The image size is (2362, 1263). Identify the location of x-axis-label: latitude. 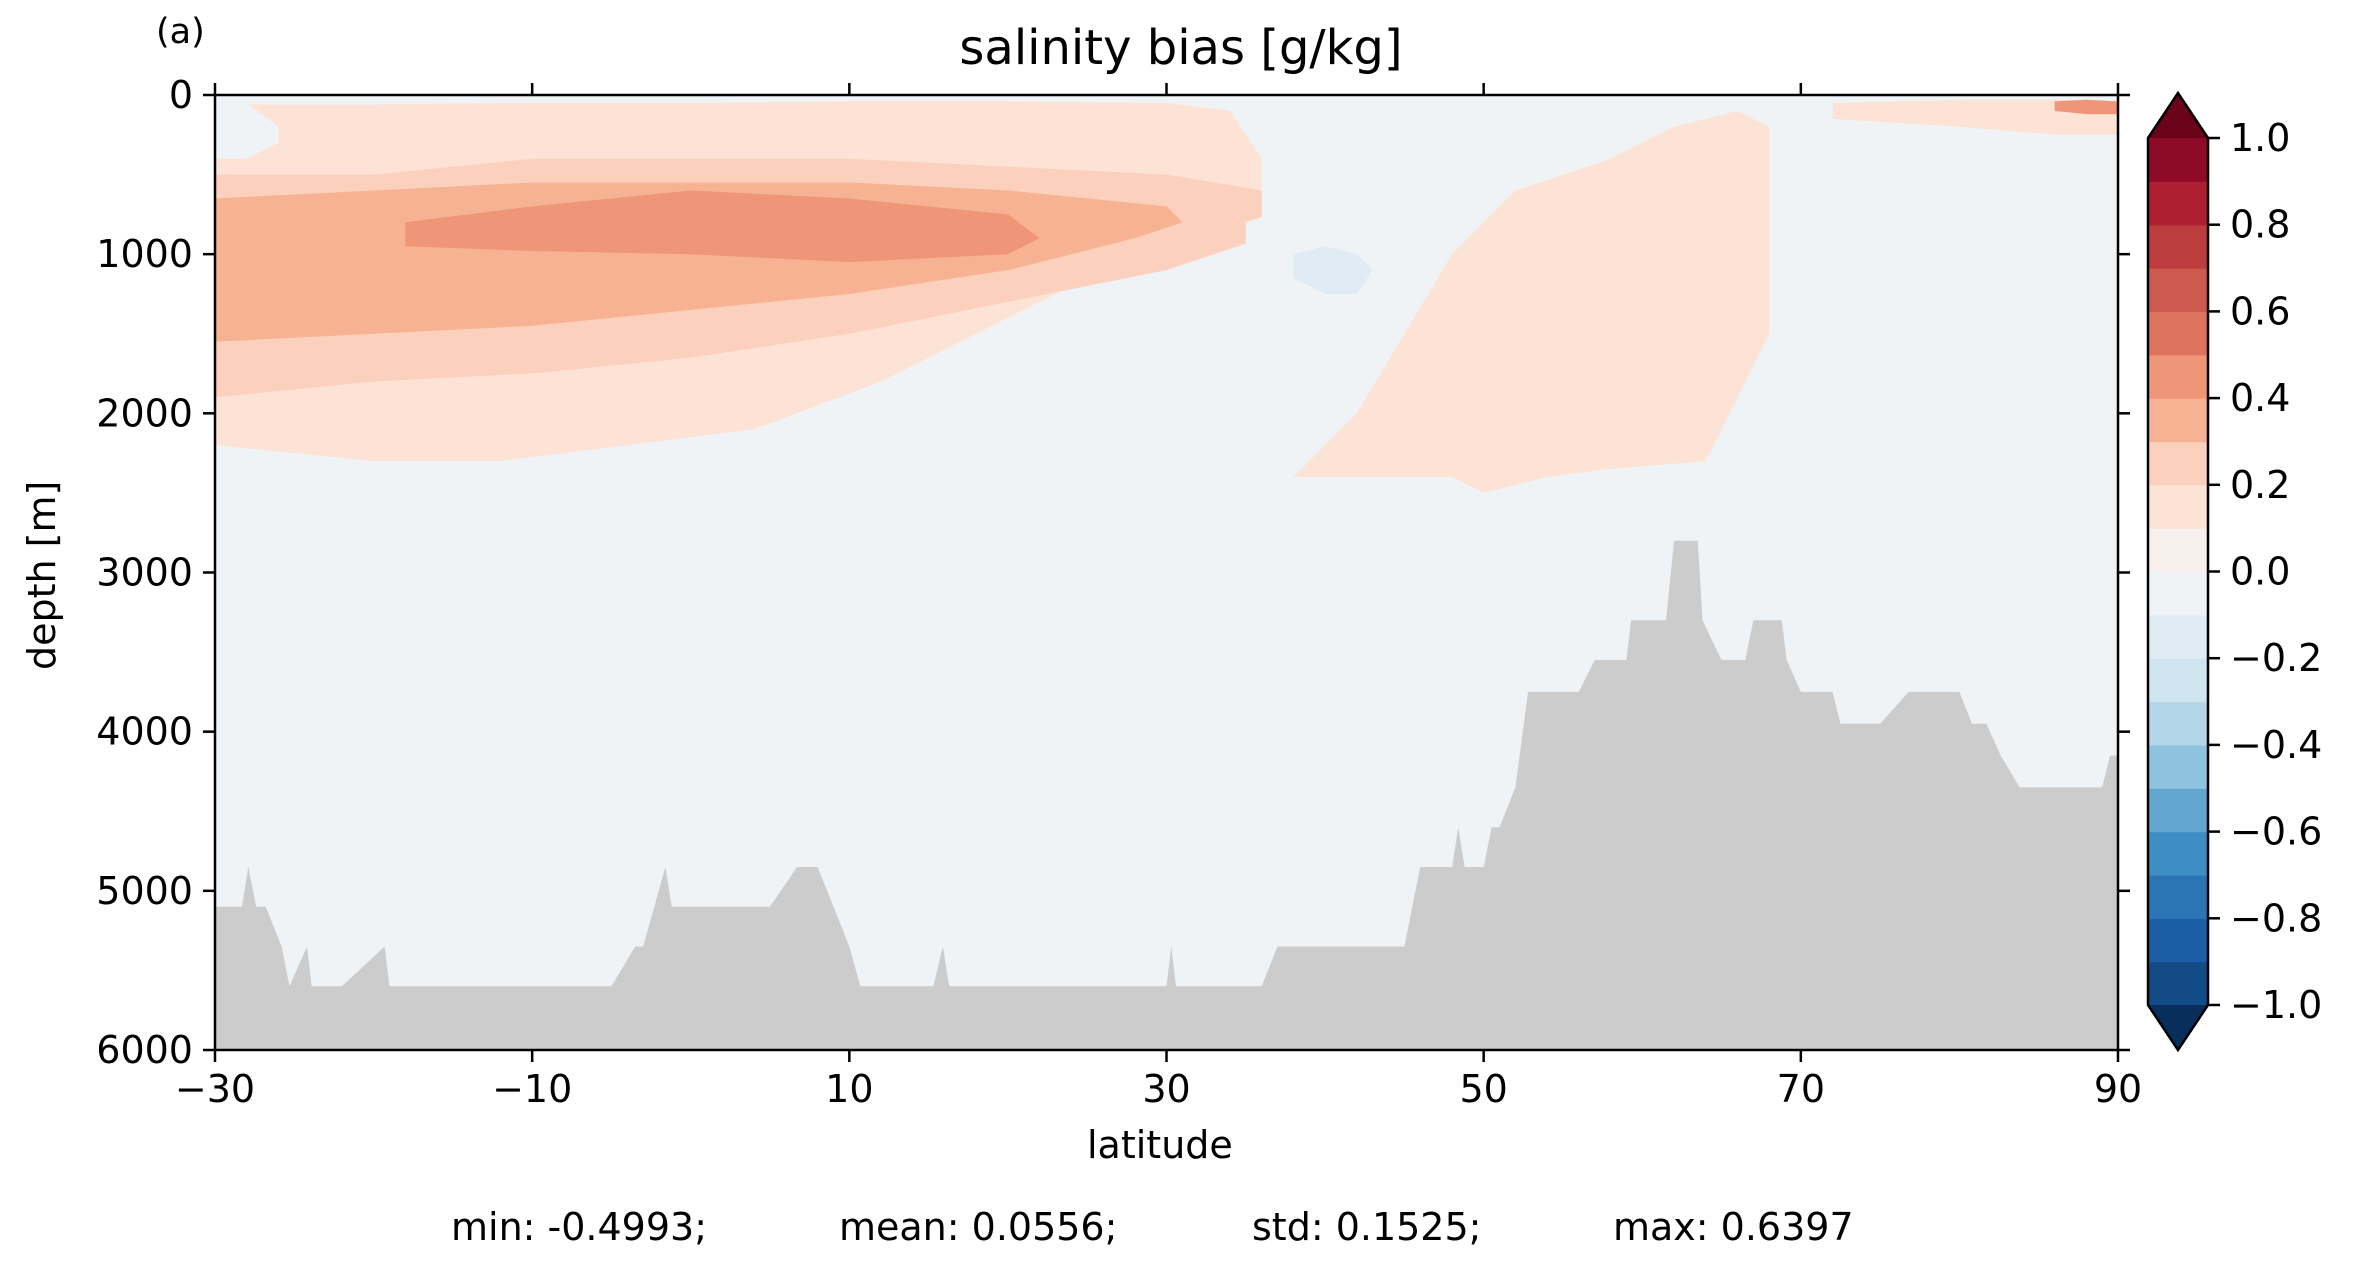
(1160, 1145).